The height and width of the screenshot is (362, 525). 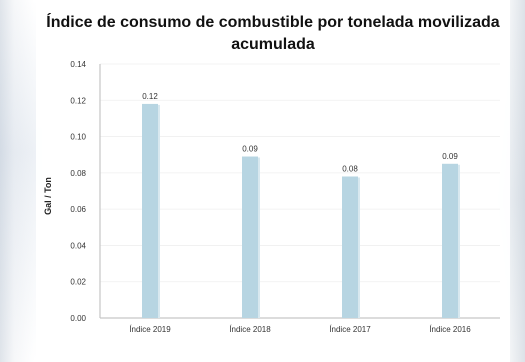 What do you see at coordinates (150, 96) in the screenshot?
I see `data-label: 0.12` at bounding box center [150, 96].